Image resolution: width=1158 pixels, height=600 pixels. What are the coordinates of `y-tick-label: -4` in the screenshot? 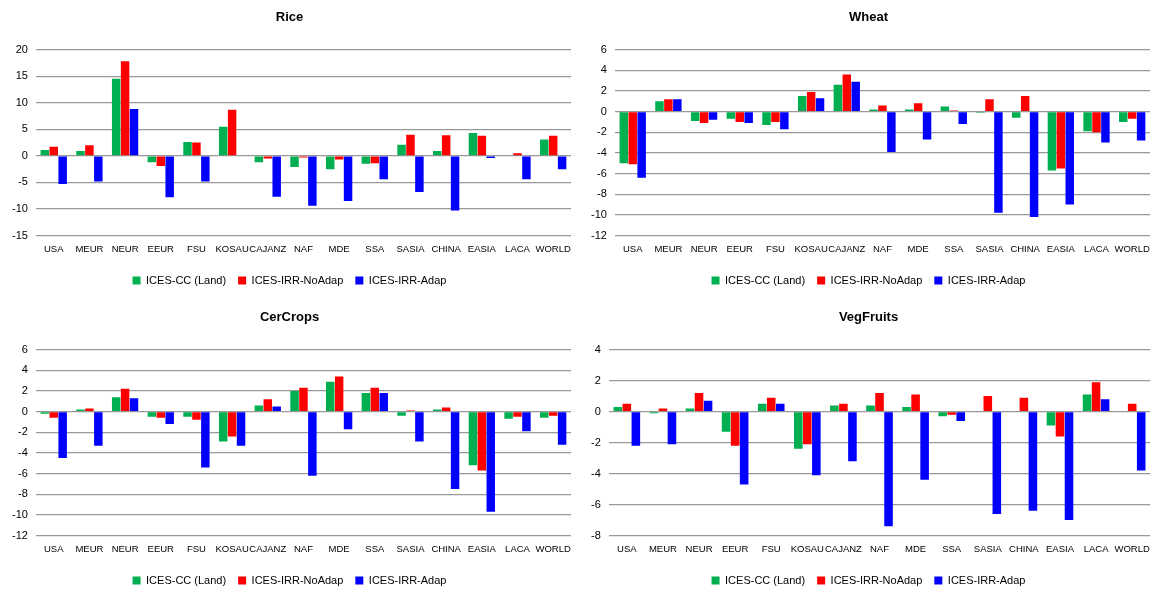 It's located at (602, 151).